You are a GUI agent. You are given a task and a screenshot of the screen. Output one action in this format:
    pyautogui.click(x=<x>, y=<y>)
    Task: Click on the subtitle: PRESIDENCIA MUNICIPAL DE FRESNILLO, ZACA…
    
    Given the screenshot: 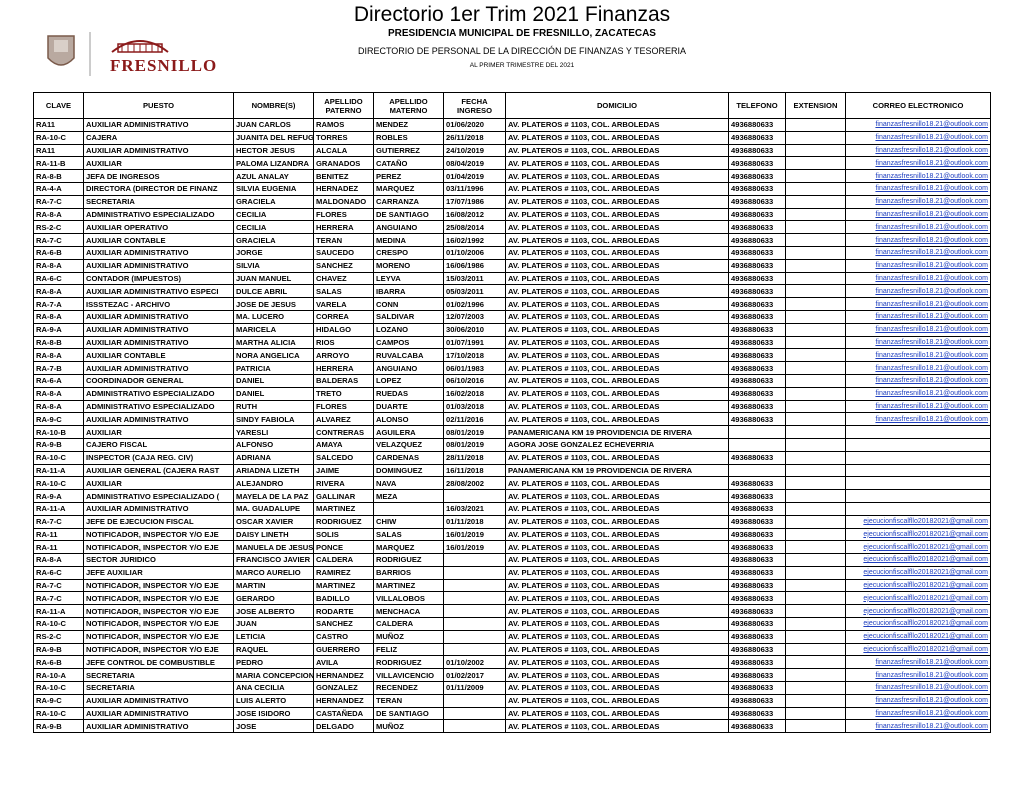 What is the action you would take?
    pyautogui.click(x=522, y=33)
    